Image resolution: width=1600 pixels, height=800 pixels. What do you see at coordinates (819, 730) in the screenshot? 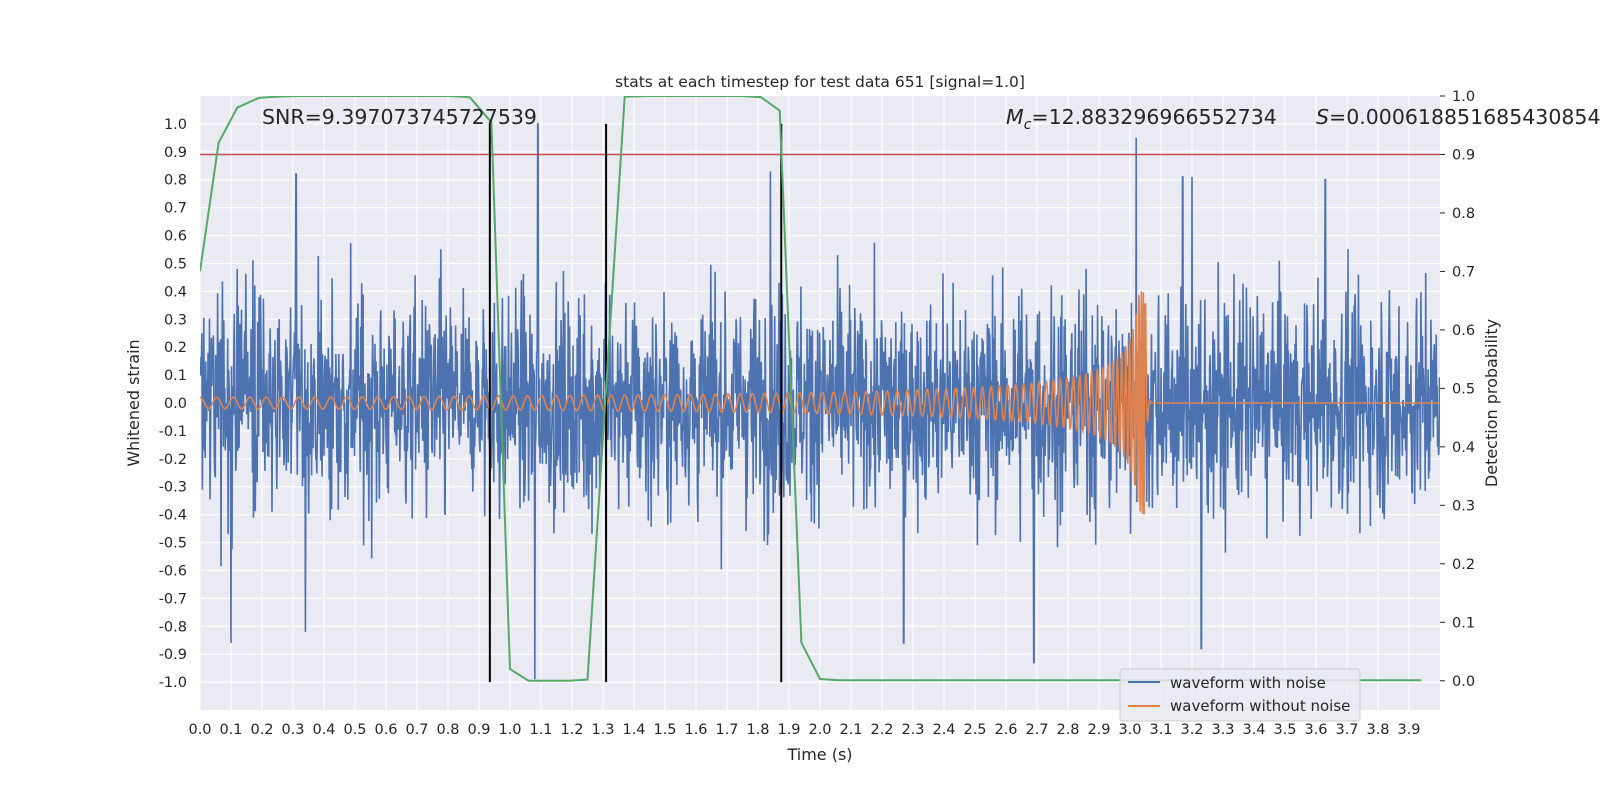
I see `x-tick-label: 2.0` at bounding box center [819, 730].